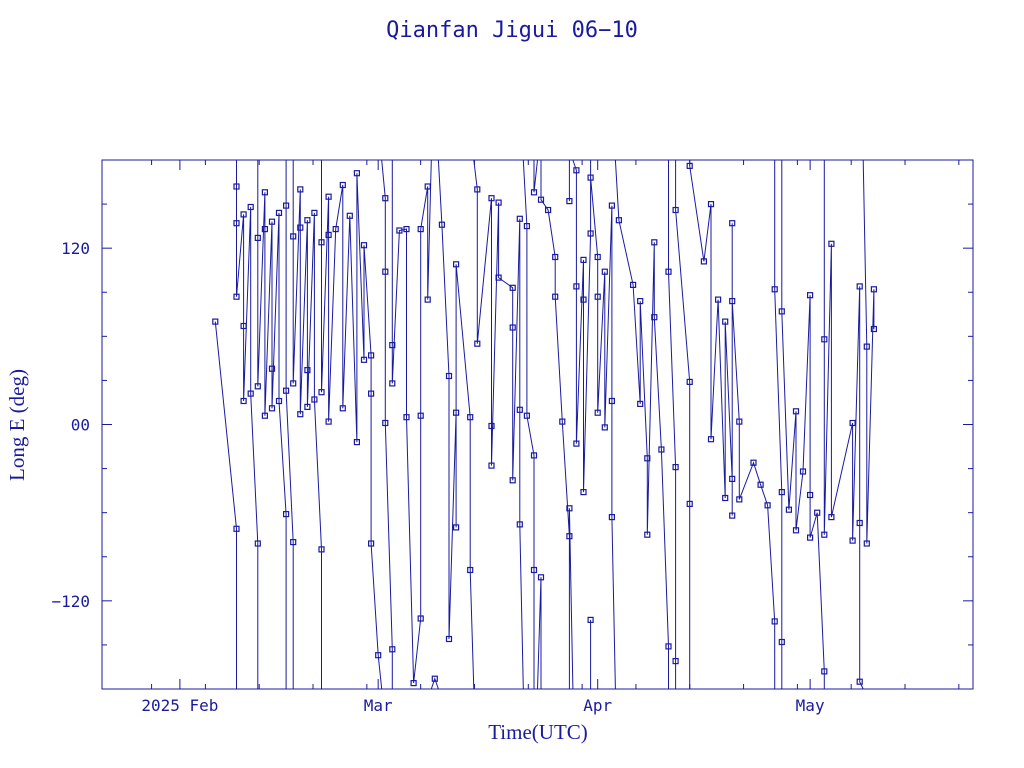 The height and width of the screenshot is (768, 1024). What do you see at coordinates (75, 248) in the screenshot?
I see `y-tick-label: 120` at bounding box center [75, 248].